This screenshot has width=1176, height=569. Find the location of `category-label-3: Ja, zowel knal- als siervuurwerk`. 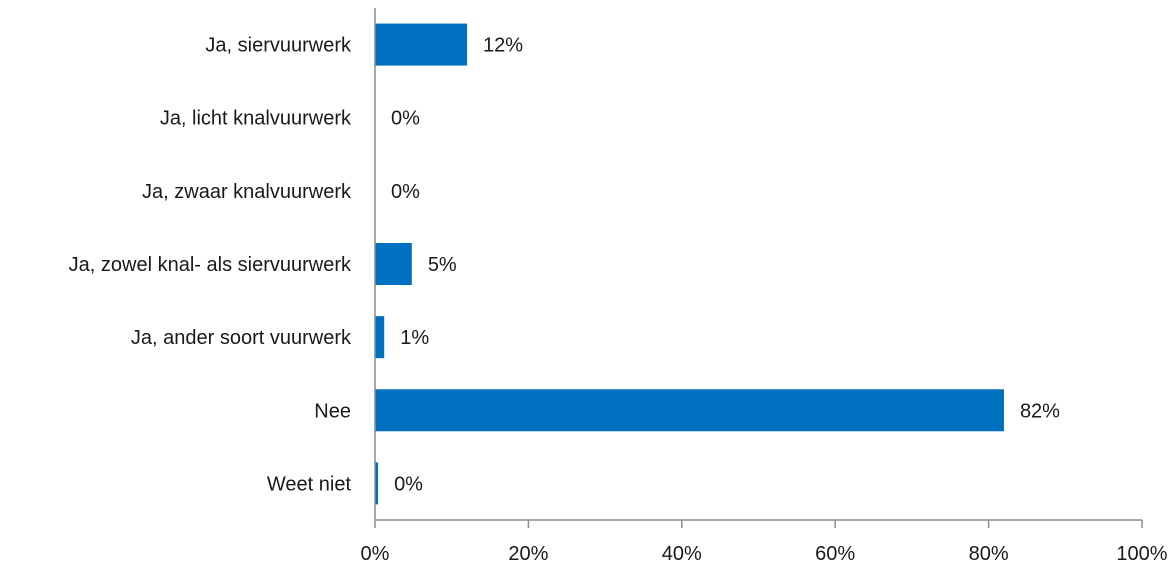

category-label-3: Ja, zowel knal- als siervuurwerk is located at coordinates (210, 265).